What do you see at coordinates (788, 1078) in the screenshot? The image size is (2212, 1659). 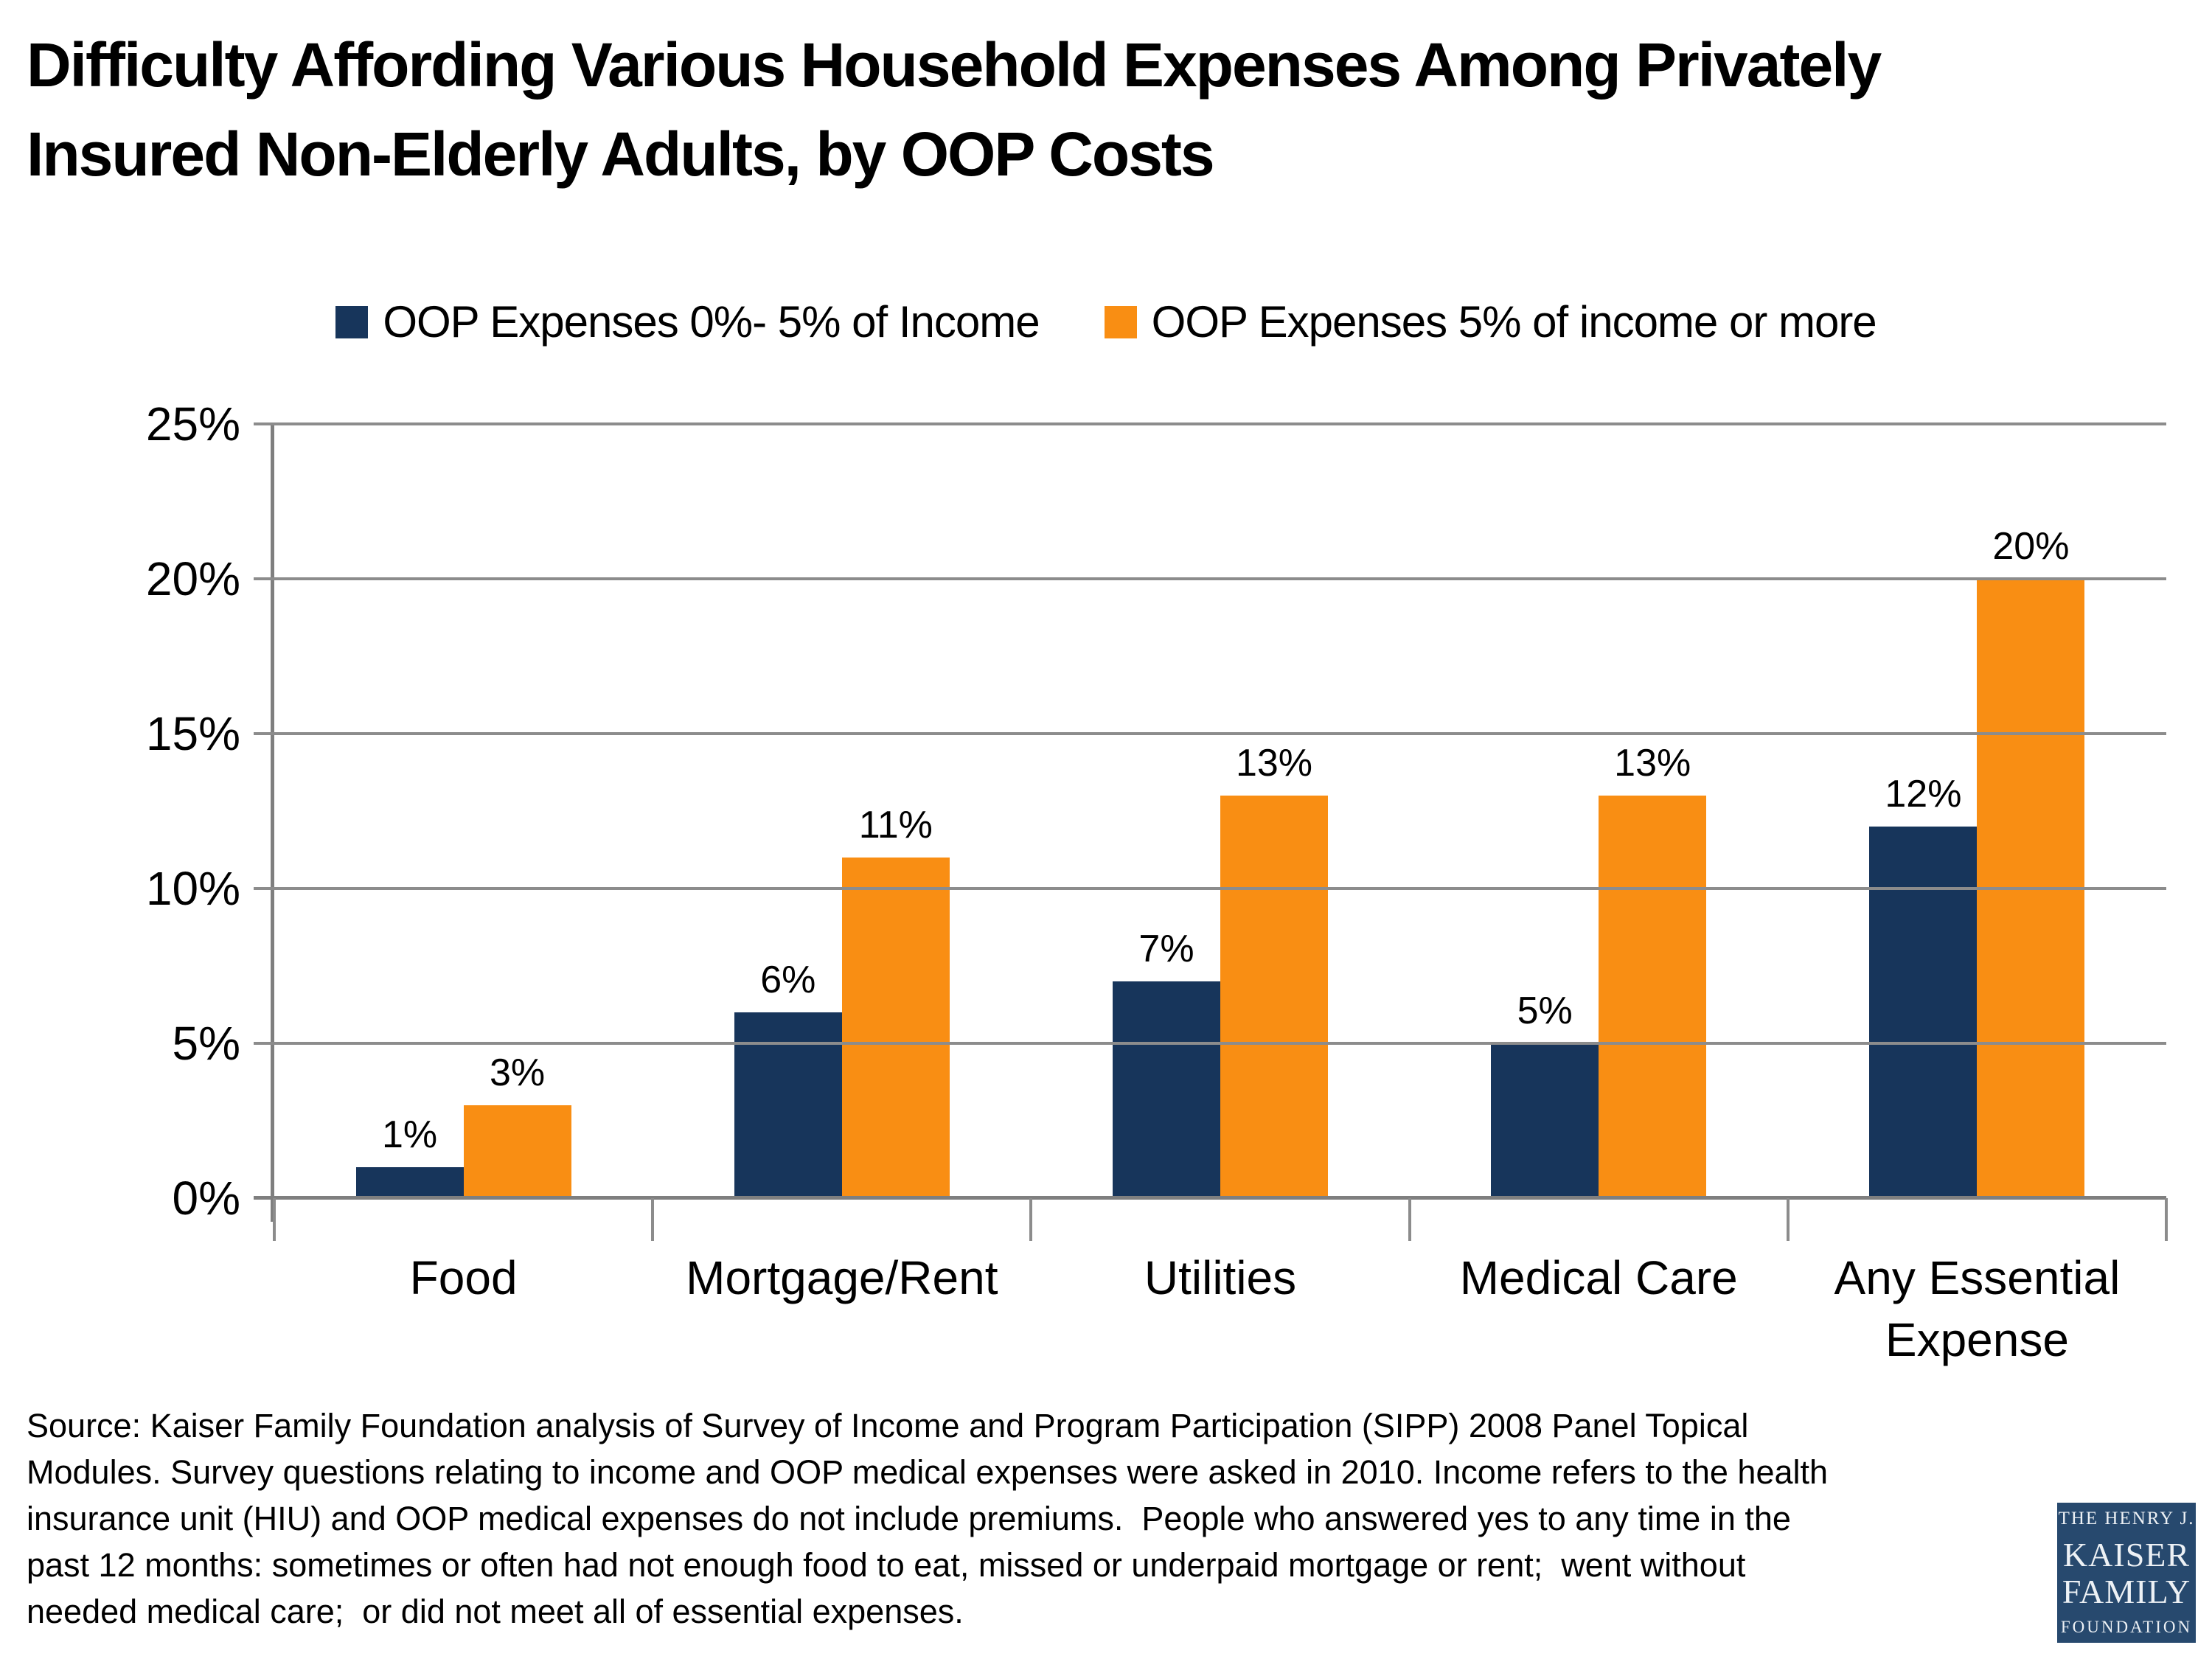 I see `bar-series-1-mortgage-rent: 6%` at bounding box center [788, 1078].